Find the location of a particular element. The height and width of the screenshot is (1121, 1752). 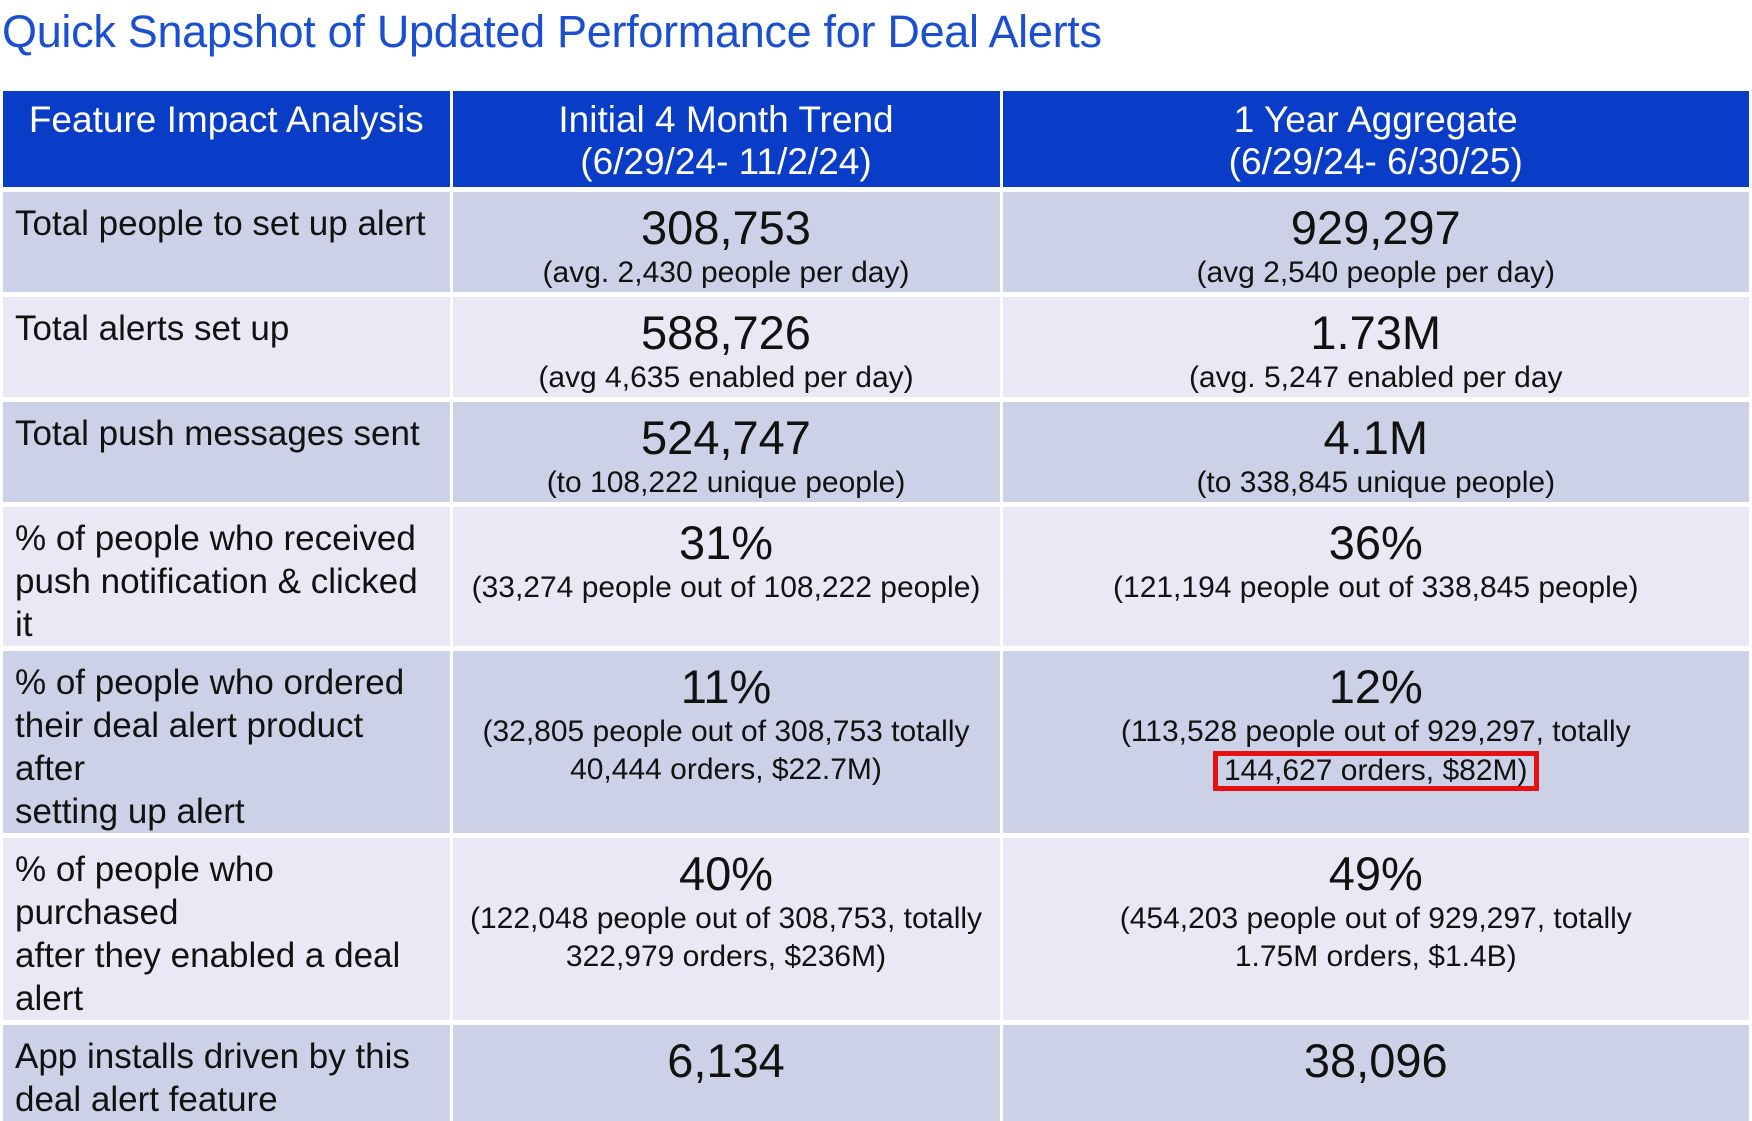

year-cell: 38,096 is located at coordinates (1375, 1070).